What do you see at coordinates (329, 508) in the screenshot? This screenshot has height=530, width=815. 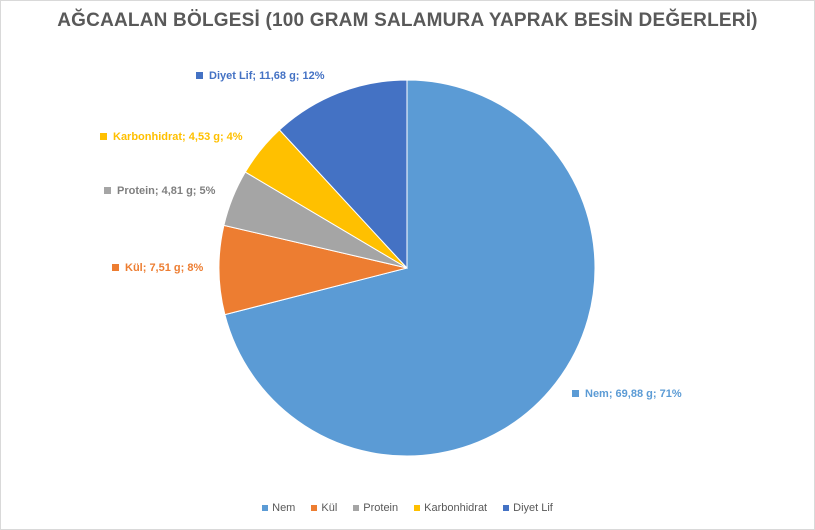 I see `legend-label: Kül` at bounding box center [329, 508].